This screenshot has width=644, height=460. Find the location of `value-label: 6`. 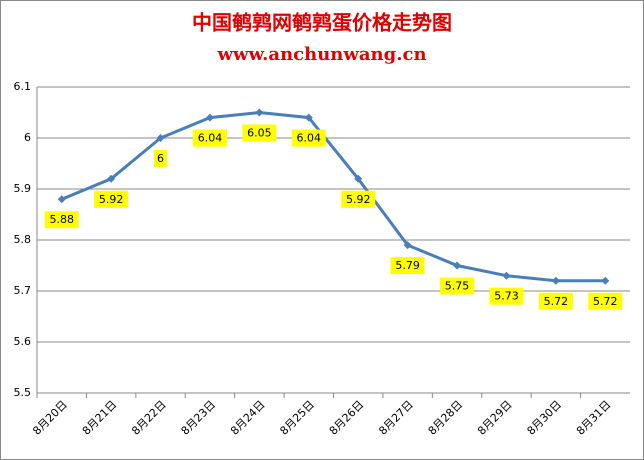

value-label: 6 is located at coordinates (160, 158).